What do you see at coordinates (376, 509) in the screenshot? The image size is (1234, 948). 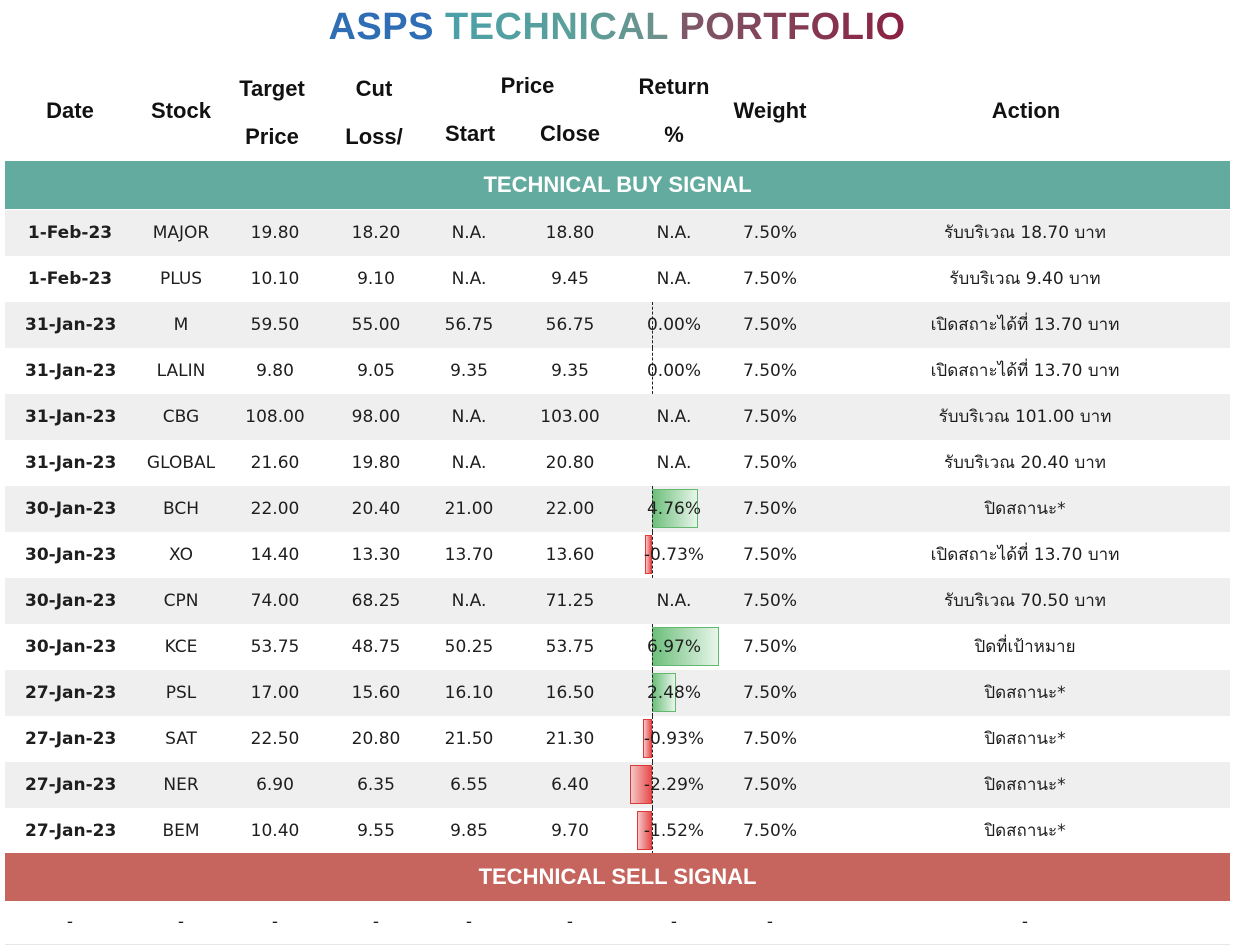 I see `row-cut-loss: 20.40` at bounding box center [376, 509].